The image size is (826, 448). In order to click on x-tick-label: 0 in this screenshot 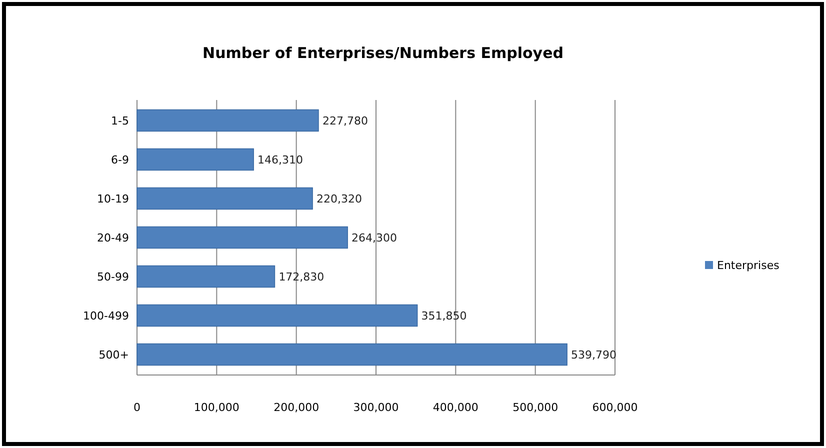, I will do `click(137, 407)`.